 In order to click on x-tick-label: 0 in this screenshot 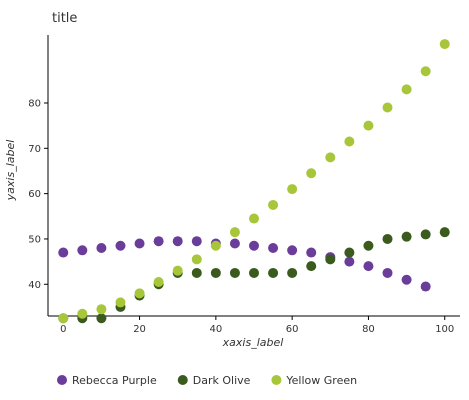, I will do `click(63, 329)`.